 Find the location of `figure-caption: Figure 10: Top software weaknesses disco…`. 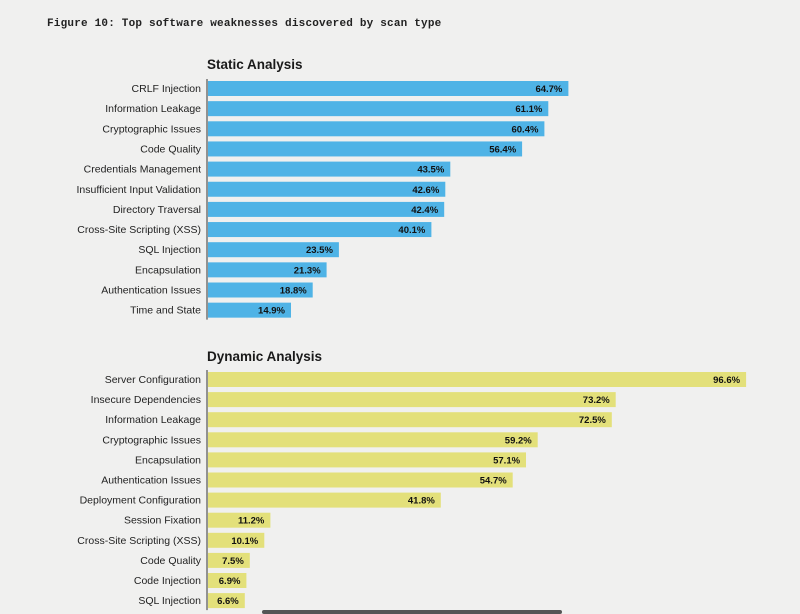

figure-caption: Figure 10: Top software weaknesses disco… is located at coordinates (244, 24).